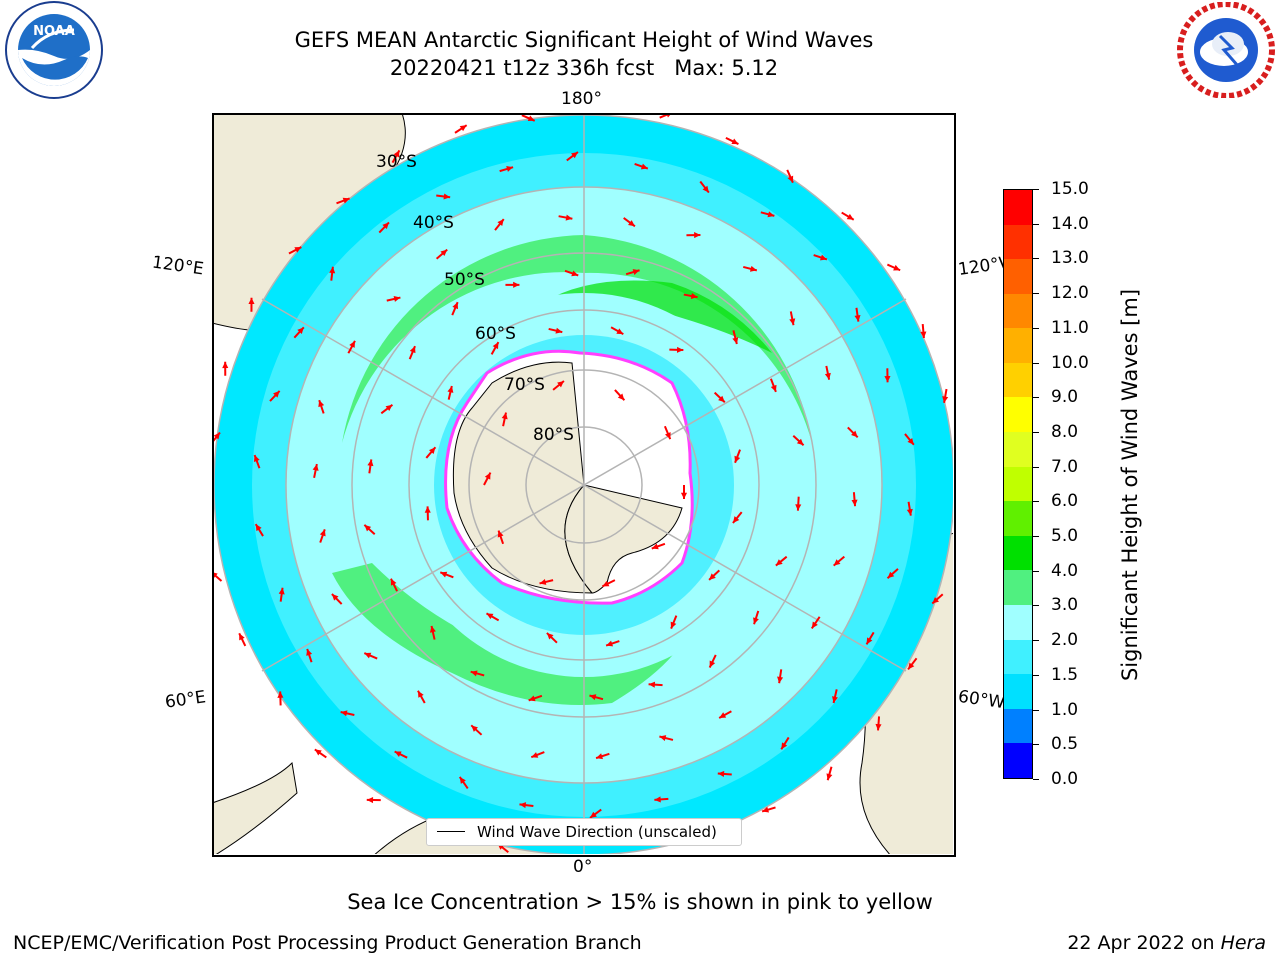 The height and width of the screenshot is (960, 1280). What do you see at coordinates (1065, 397) in the screenshot?
I see `colorbar-tick-label: 9.0` at bounding box center [1065, 397].